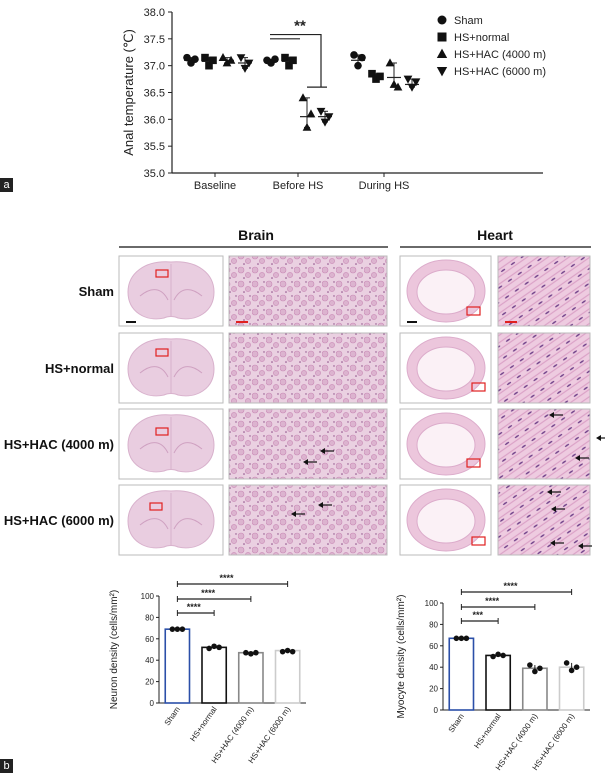 Image resolution: width=605 pixels, height=773 pixels. I want to click on y-tick-label: 35.5, so click(154, 147).